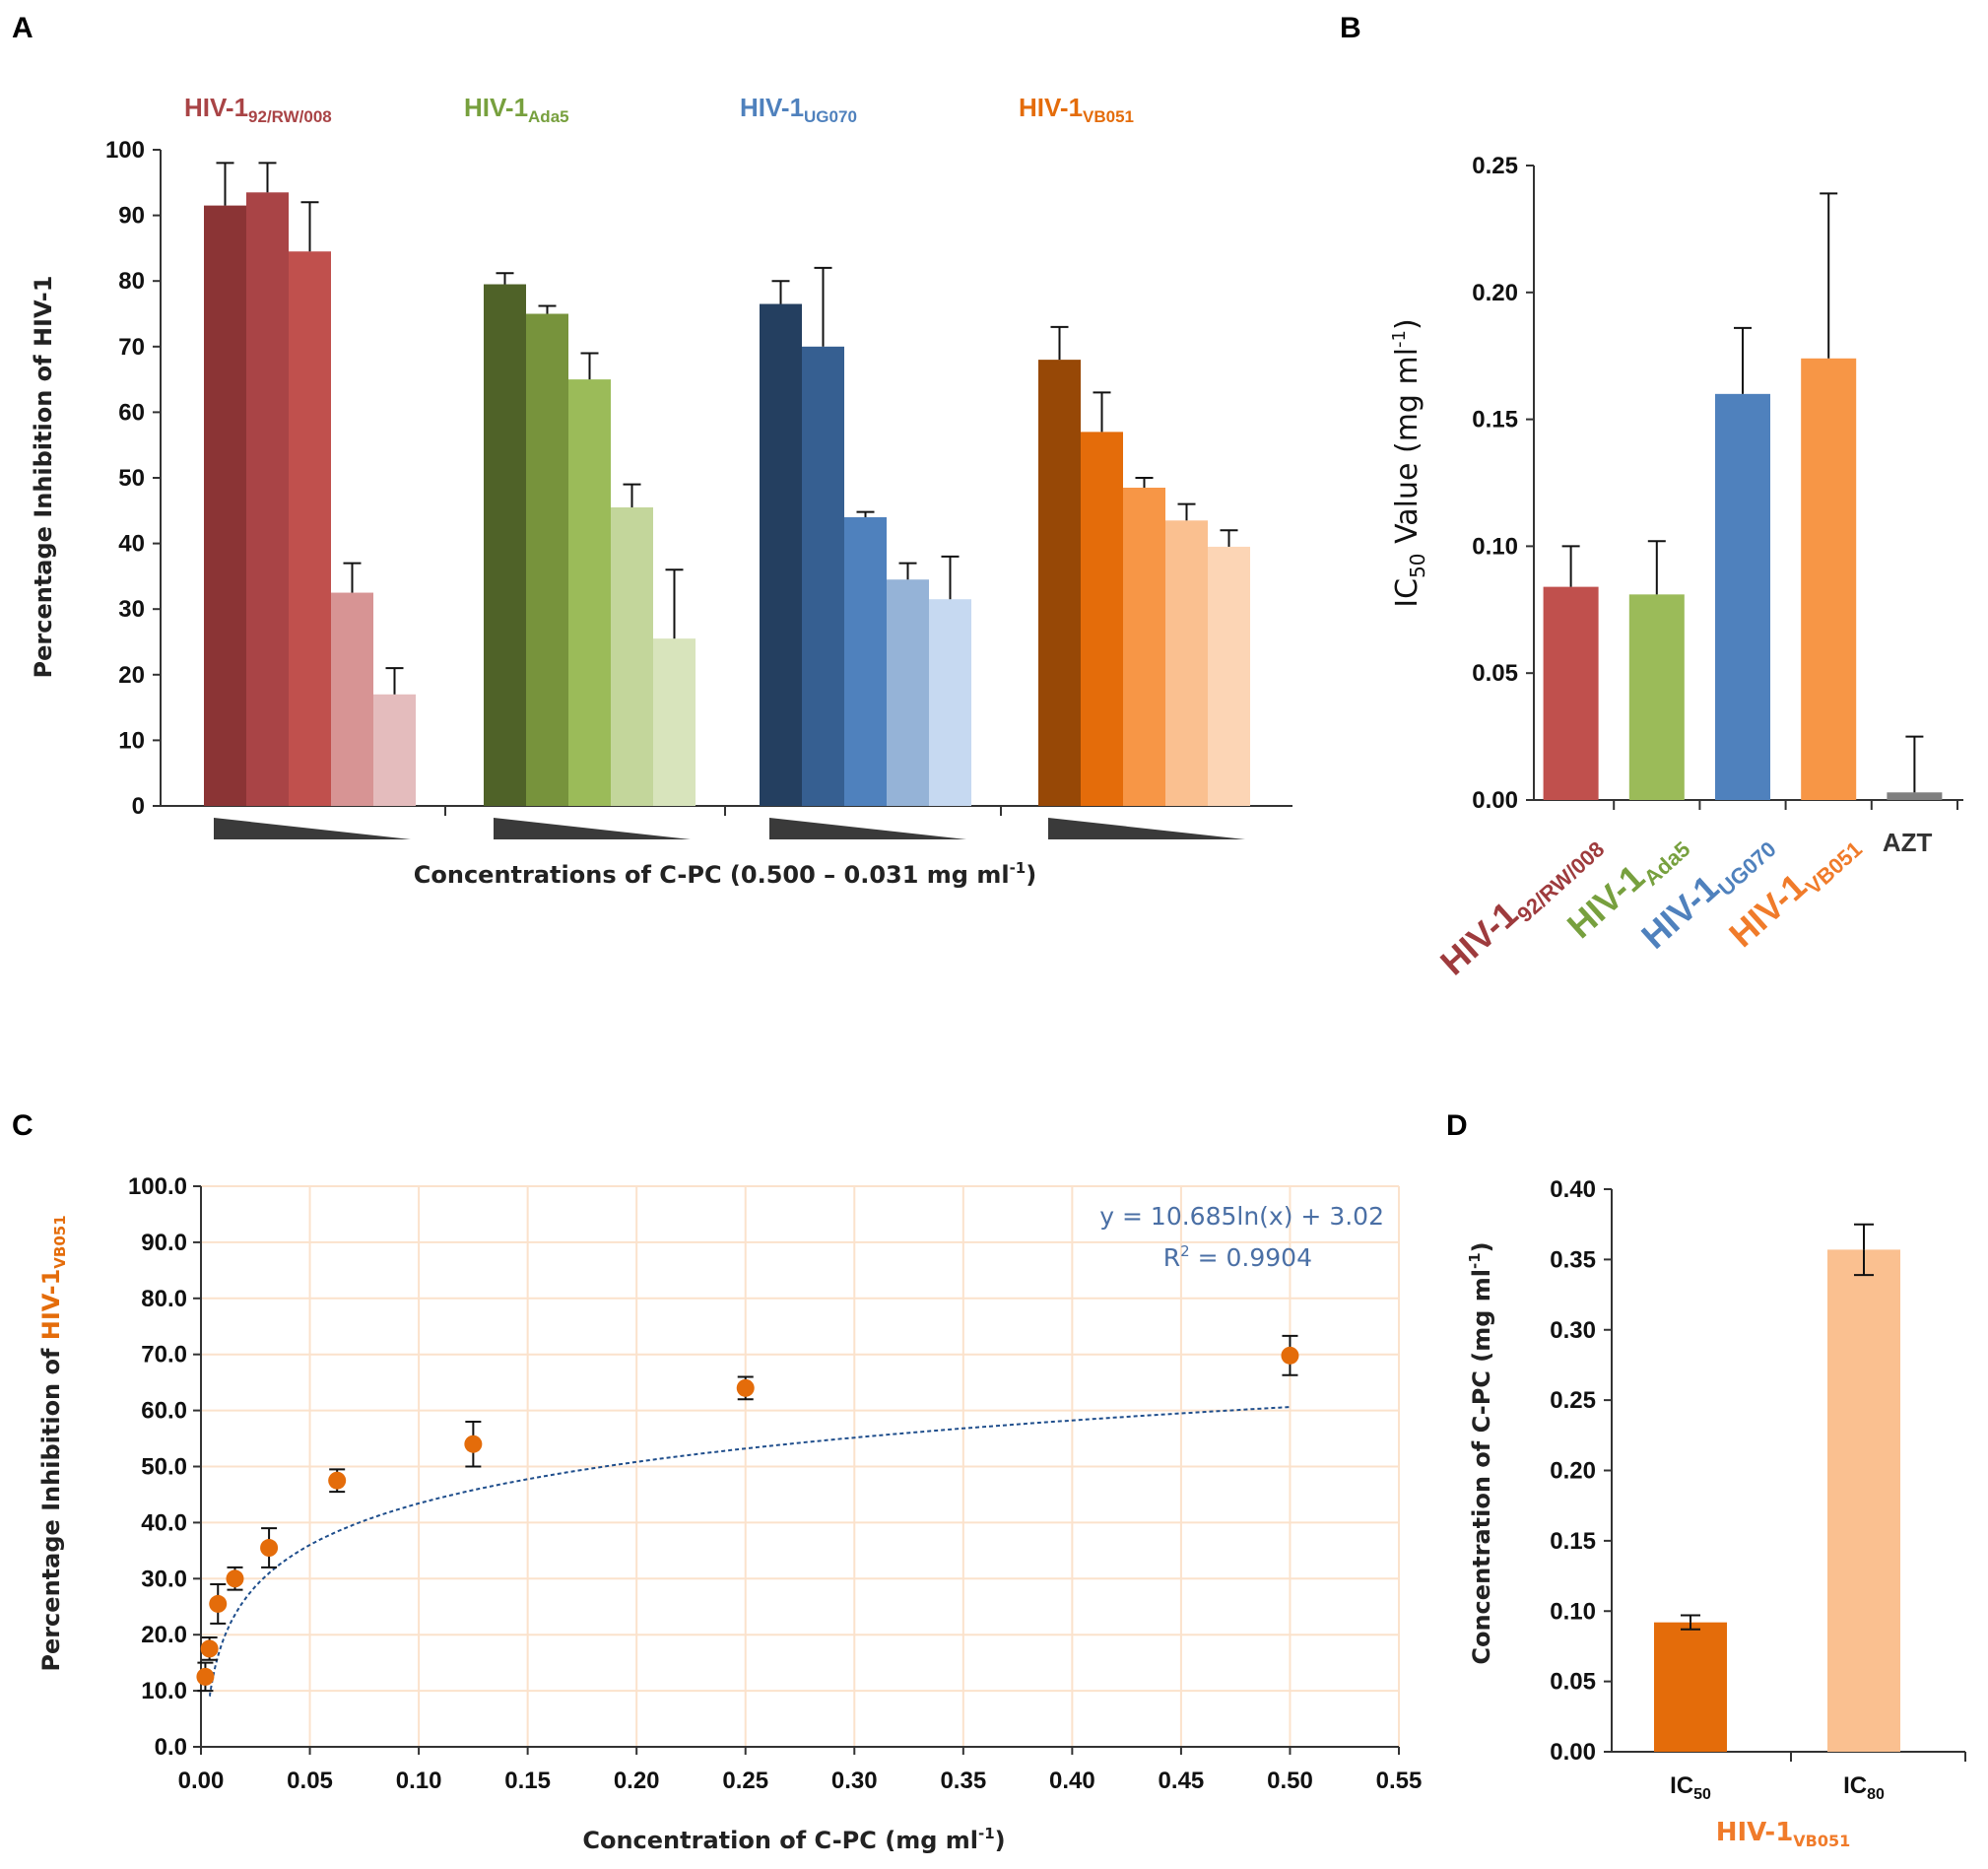 This screenshot has width=1988, height=1869. Describe the element at coordinates (1108, 116) in the screenshot. I see `panel-a-strain-label-sub: VB051` at that location.